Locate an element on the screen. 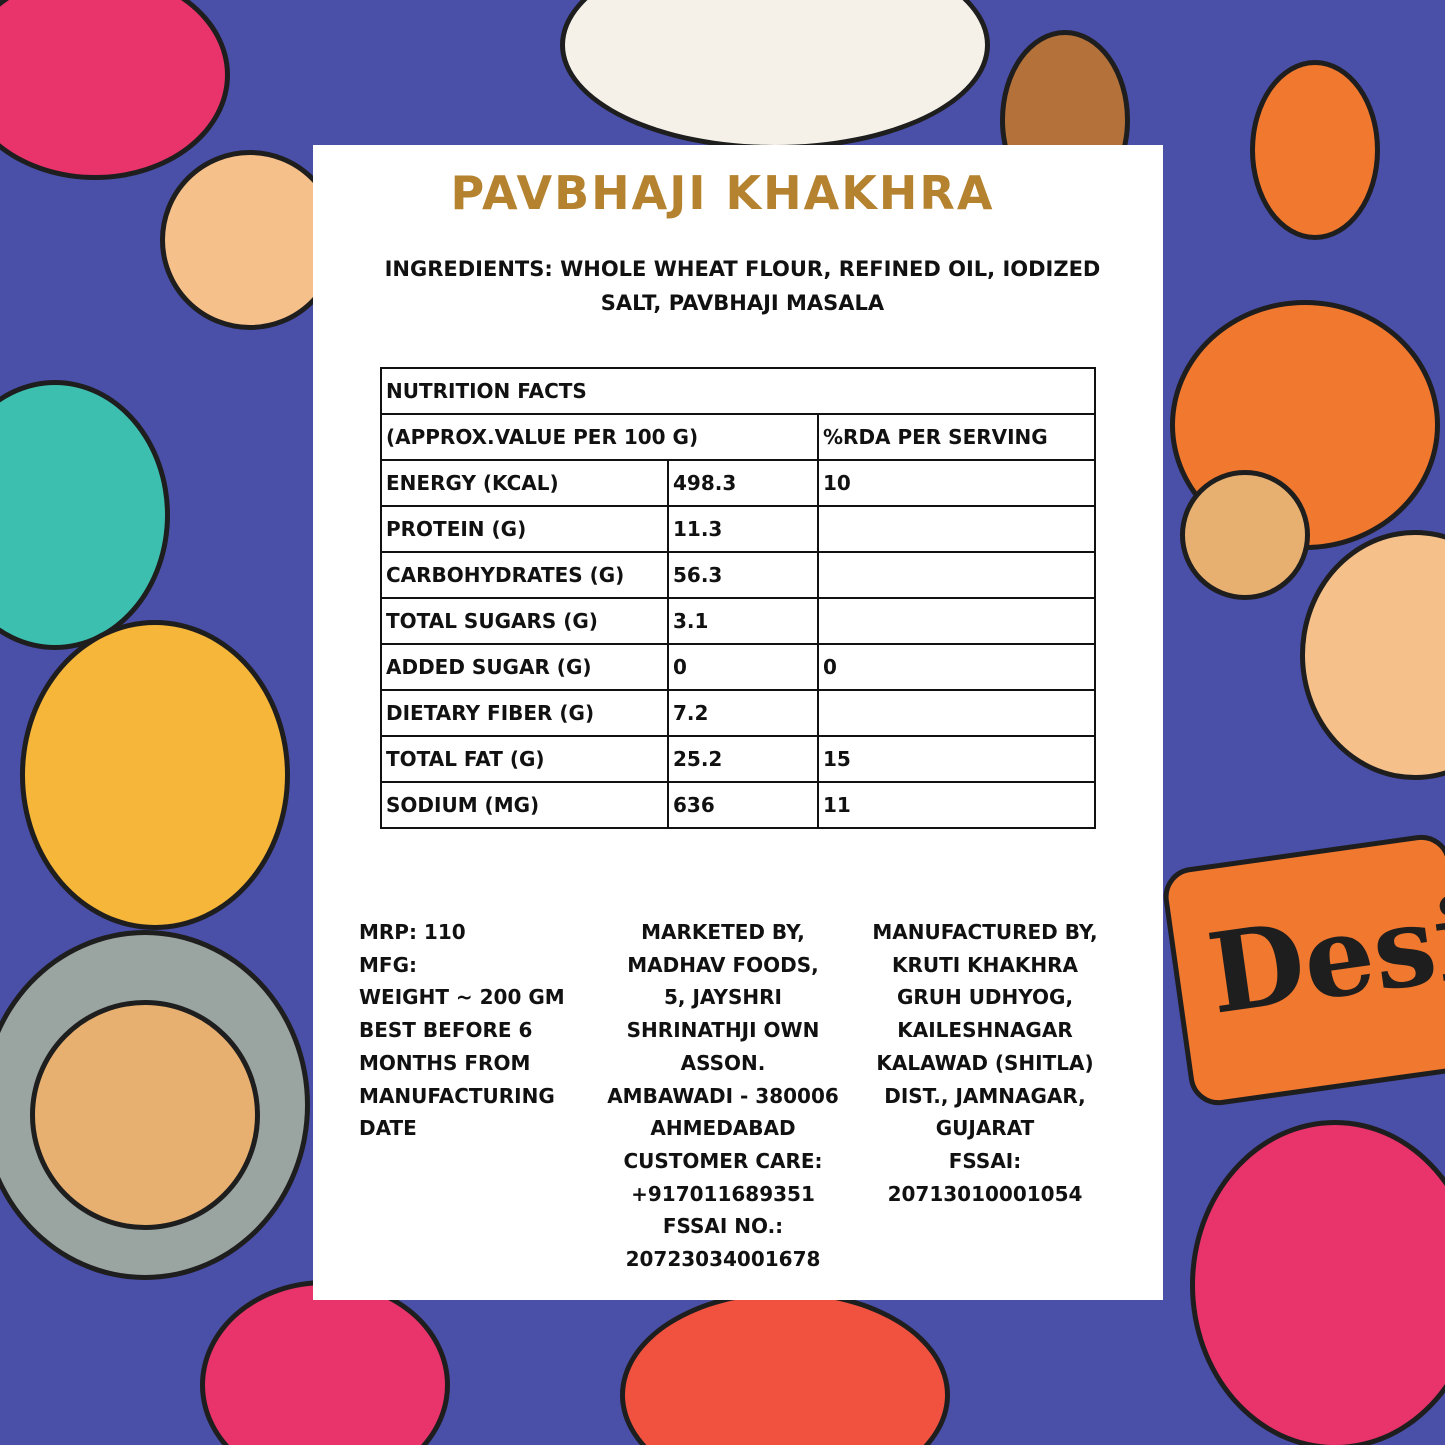 Image resolution: width=1445 pixels, height=1445 pixels. table-row: PROTEIN (G) 11.3 is located at coordinates (738, 529).